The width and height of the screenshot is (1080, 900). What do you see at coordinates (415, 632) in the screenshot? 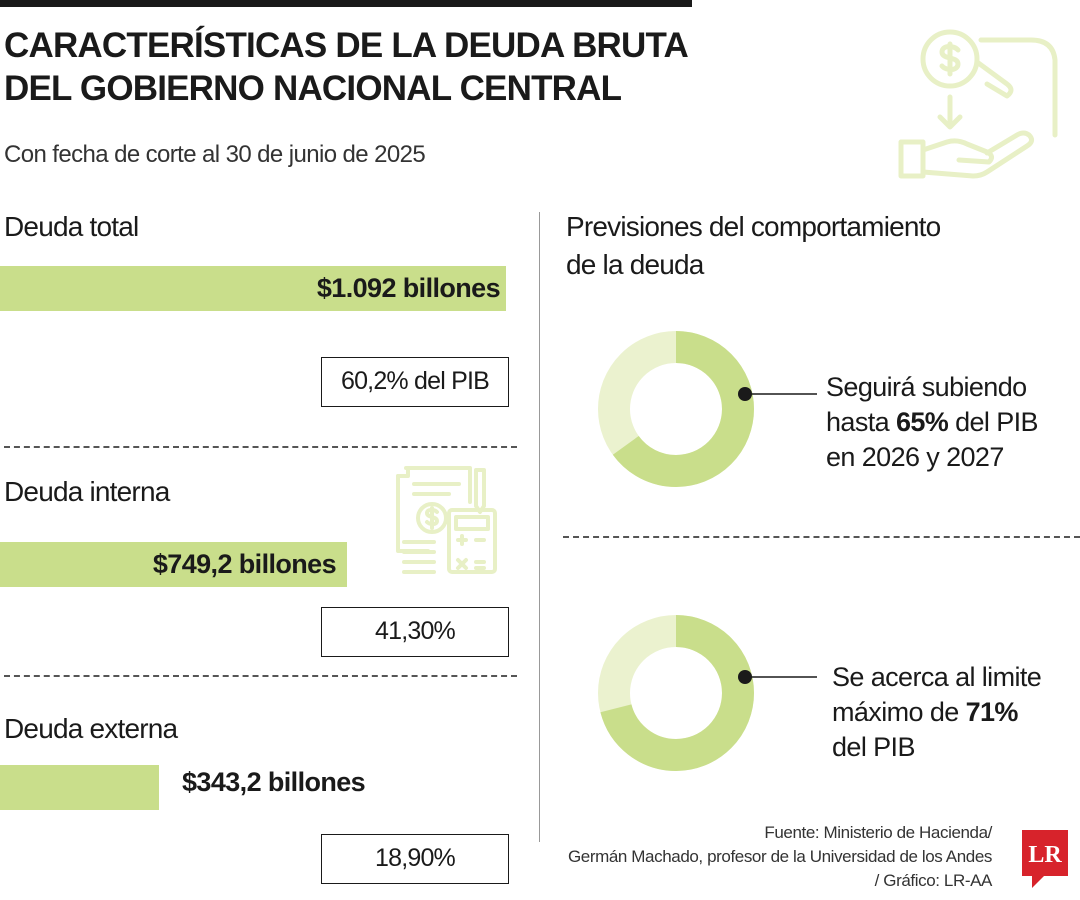
I see `pct-box-deuda-interna: 41,30%` at bounding box center [415, 632].